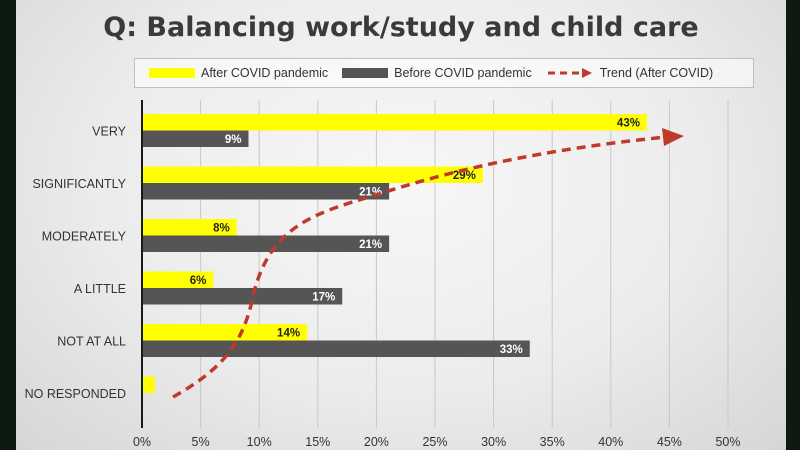 This screenshot has width=800, height=450. I want to click on data-label-after: 8%, so click(221, 229).